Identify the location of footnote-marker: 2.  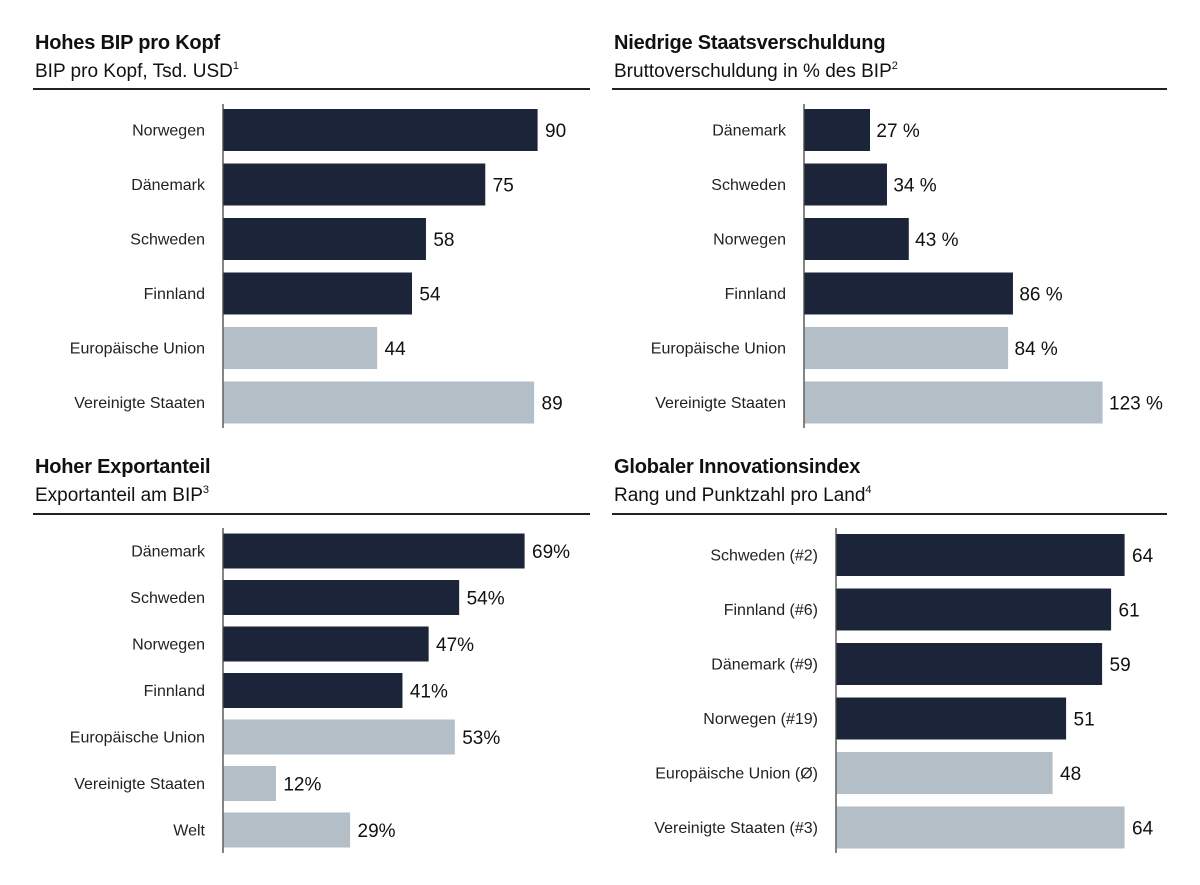
(894, 66).